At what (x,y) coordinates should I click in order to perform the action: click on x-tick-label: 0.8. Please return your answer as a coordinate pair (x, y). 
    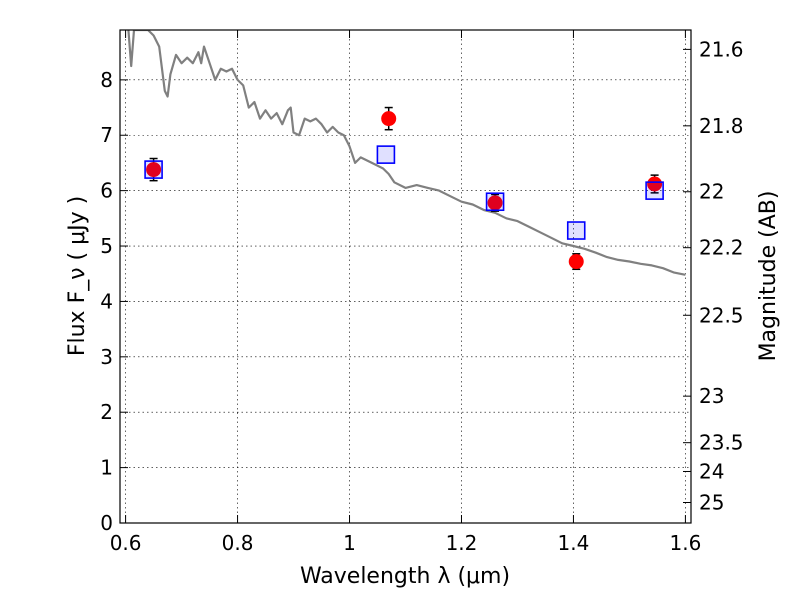
    Looking at the image, I should click on (238, 543).